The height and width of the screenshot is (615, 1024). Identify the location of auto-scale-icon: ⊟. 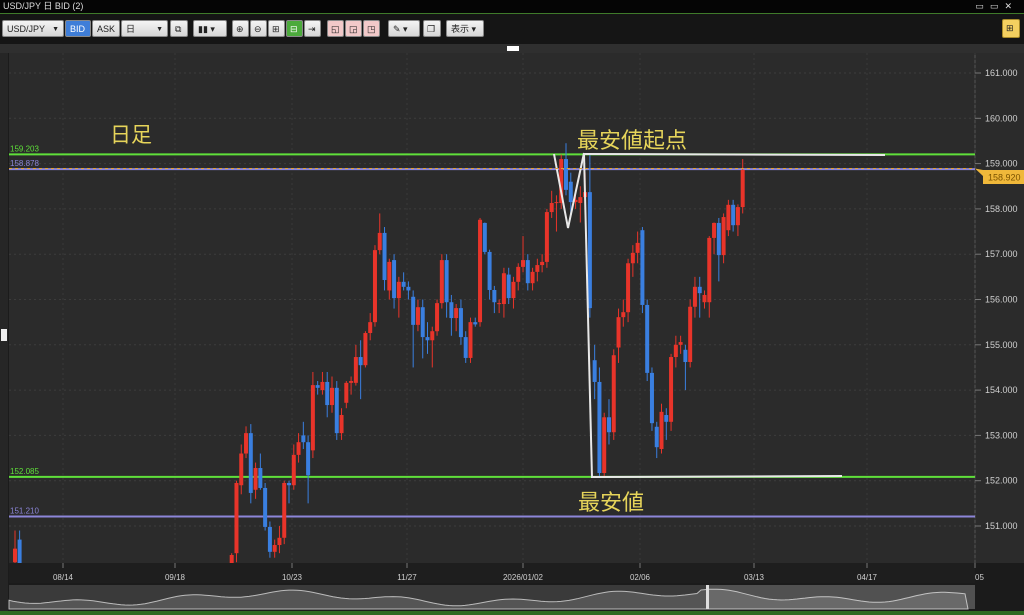
(294, 29).